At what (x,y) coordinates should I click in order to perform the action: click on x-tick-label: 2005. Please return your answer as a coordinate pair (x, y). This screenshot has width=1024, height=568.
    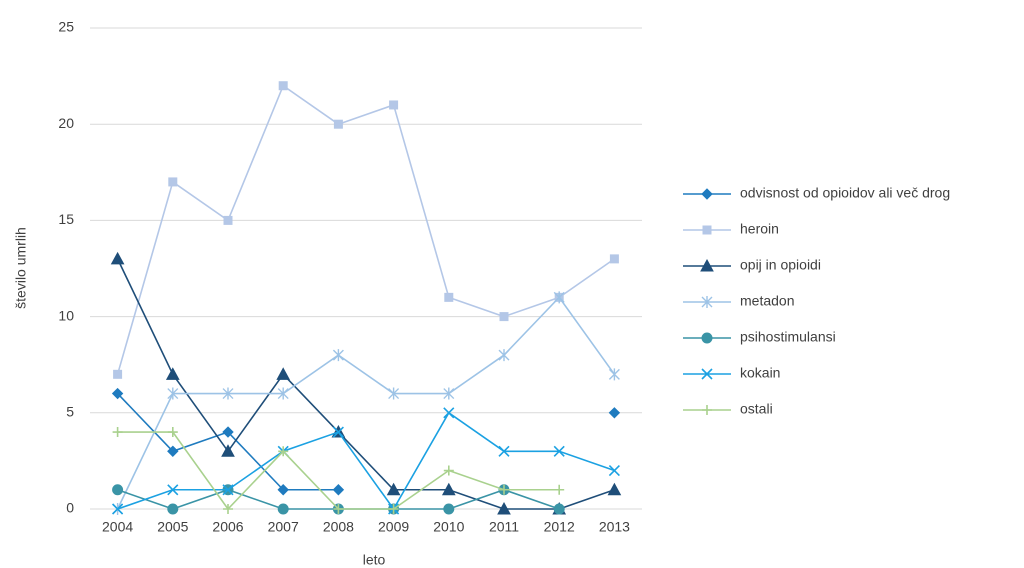
    Looking at the image, I should click on (172, 527).